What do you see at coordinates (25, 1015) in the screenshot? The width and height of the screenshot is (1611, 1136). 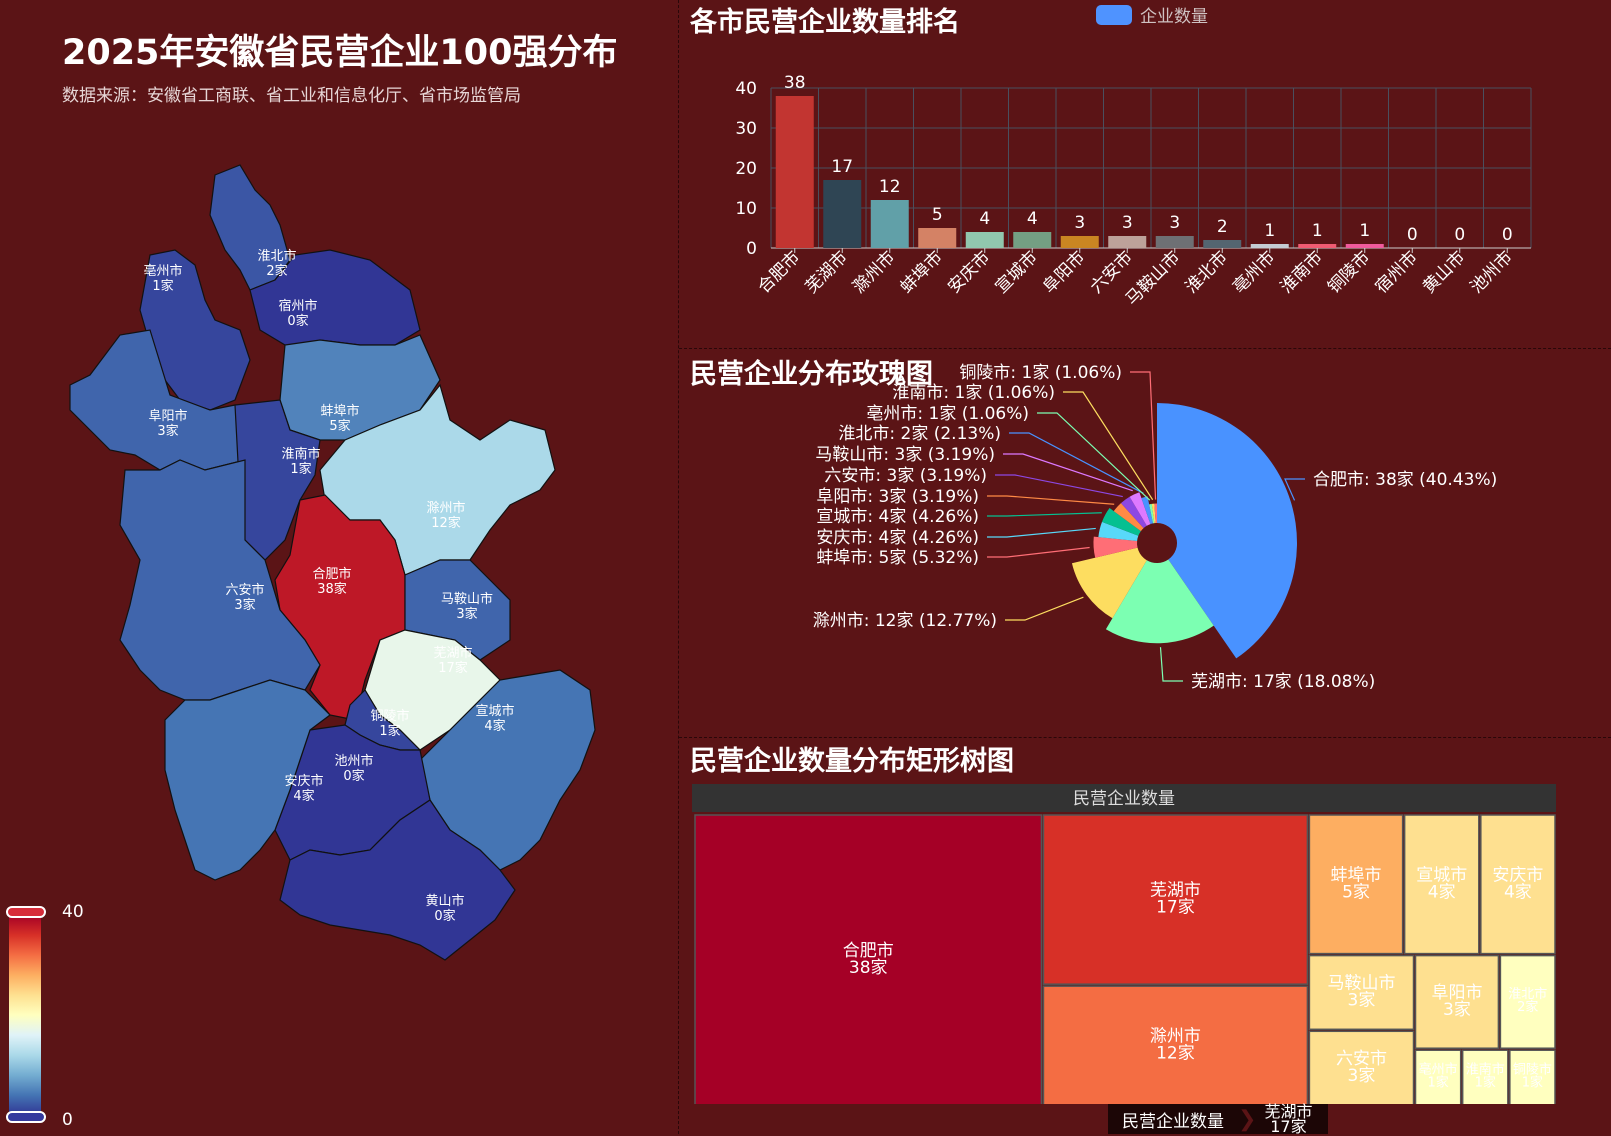 I see `visual-map-bar` at bounding box center [25, 1015].